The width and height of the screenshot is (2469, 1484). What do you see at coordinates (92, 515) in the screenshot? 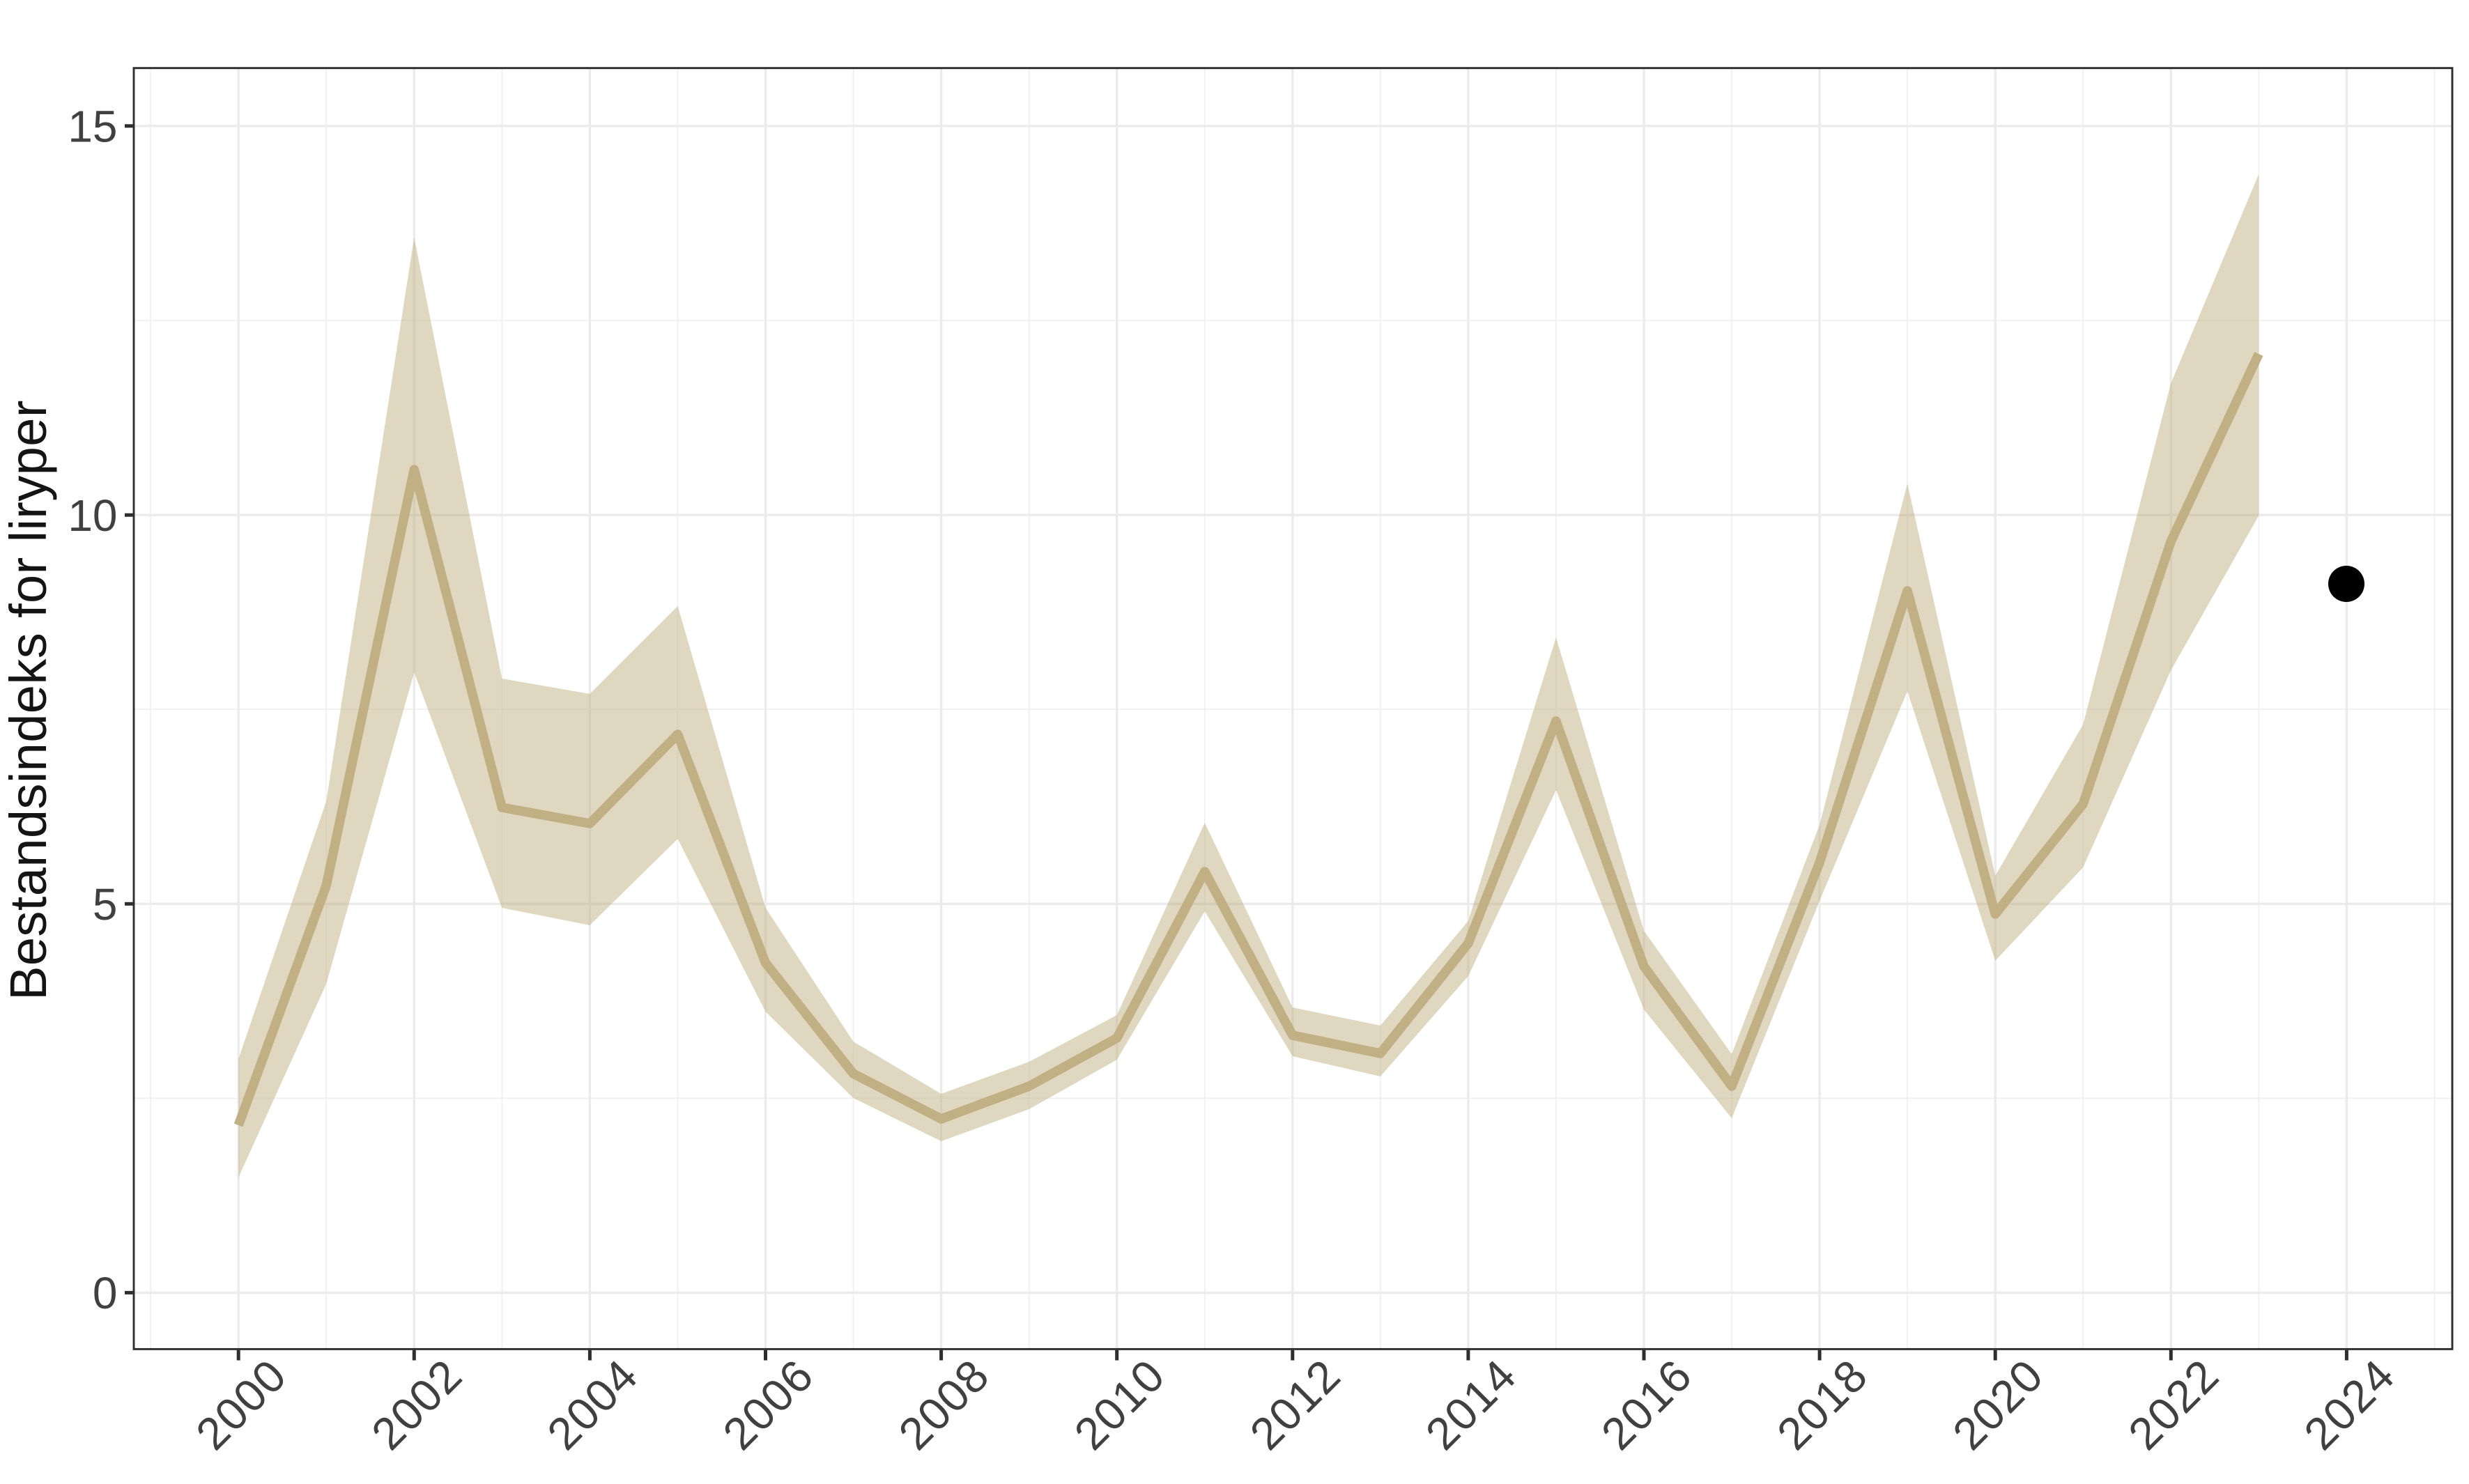
I see `svg-text: 10` at bounding box center [92, 515].